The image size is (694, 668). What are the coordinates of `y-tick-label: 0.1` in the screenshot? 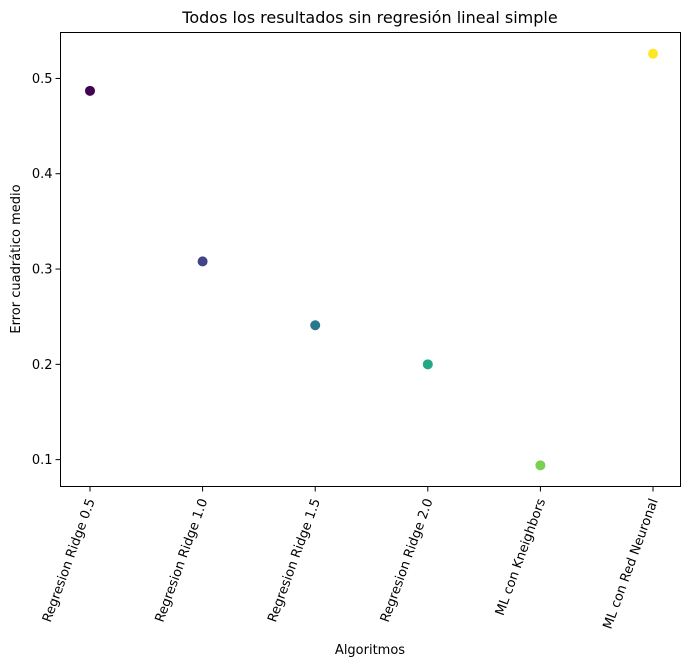 It's located at (42, 460).